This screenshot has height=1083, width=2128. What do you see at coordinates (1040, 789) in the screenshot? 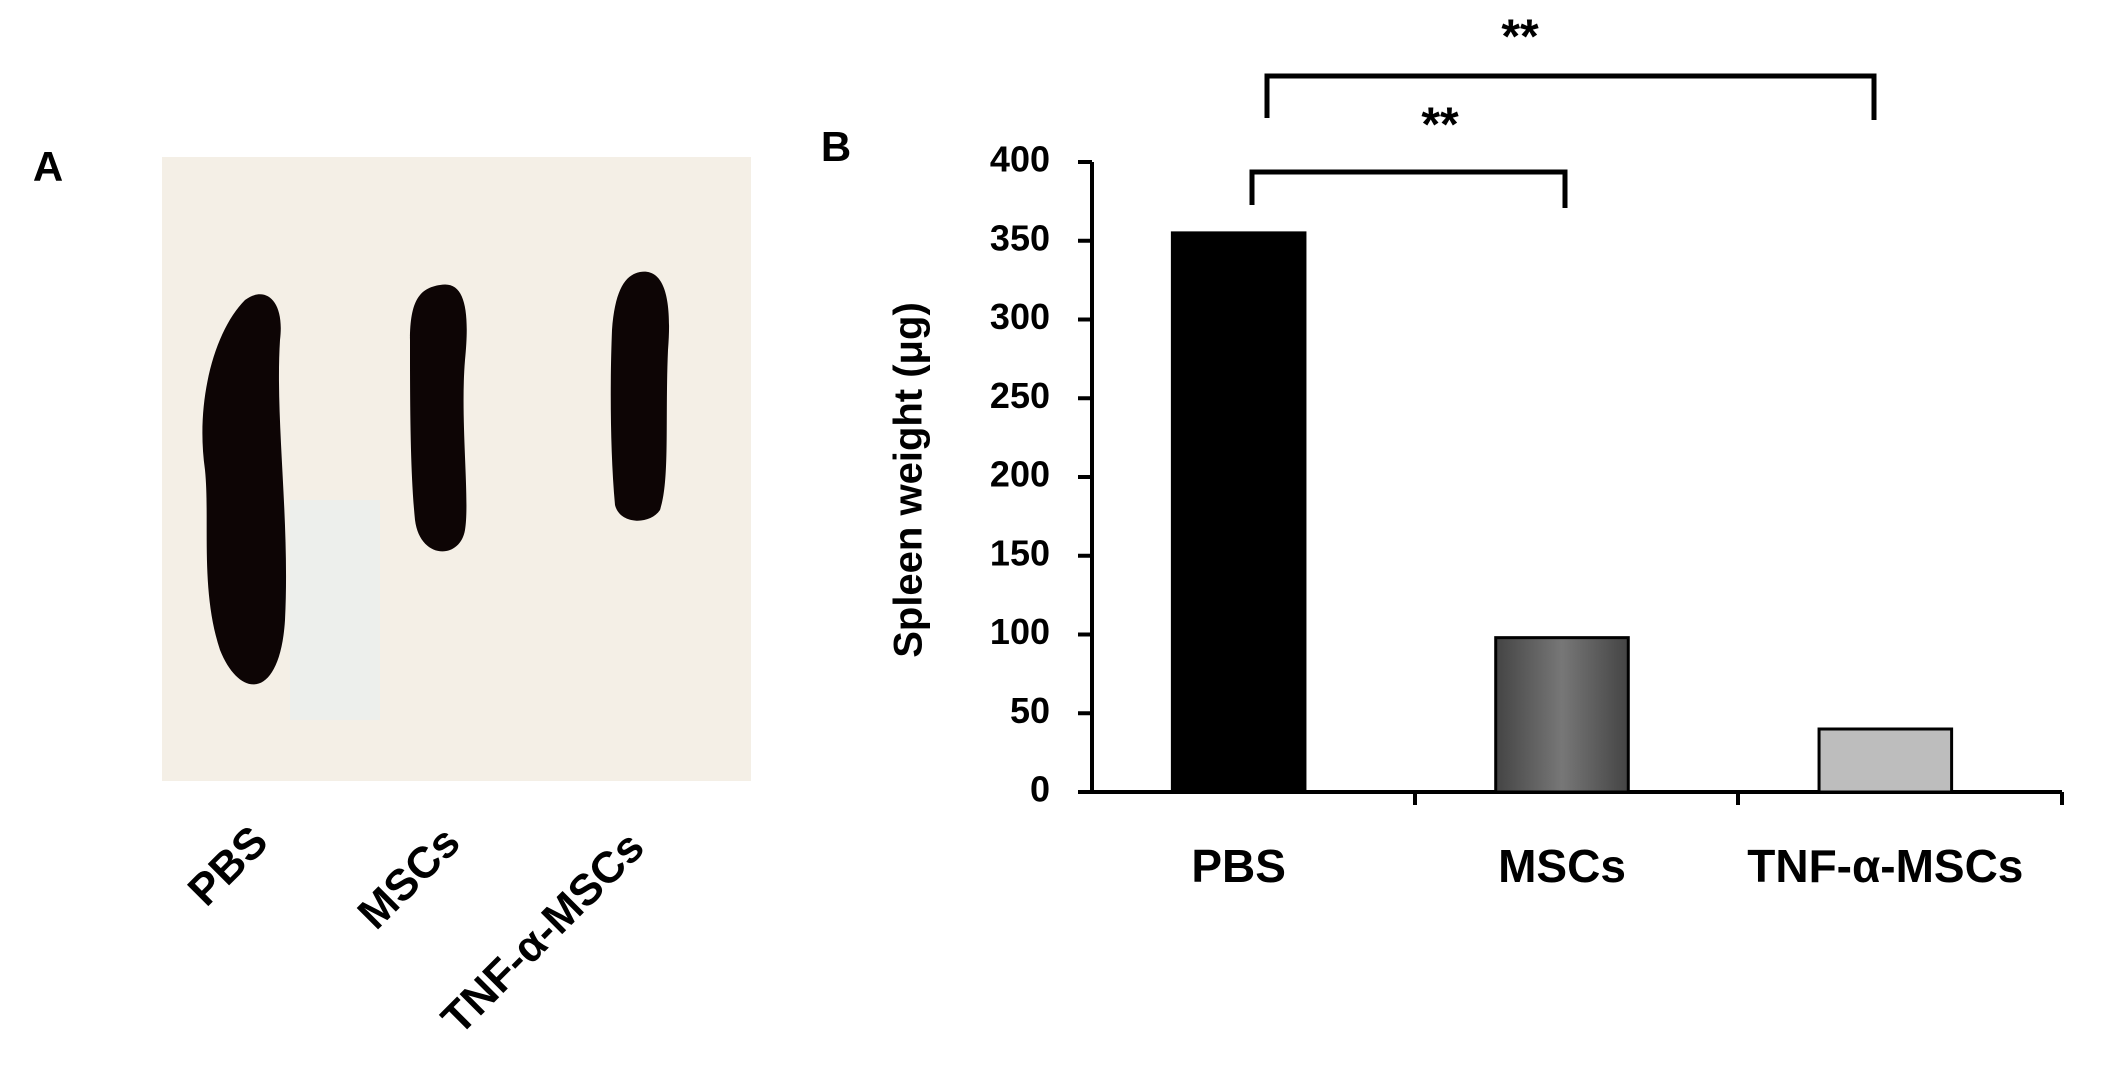
I see `y-tick-label: 0` at bounding box center [1040, 789].